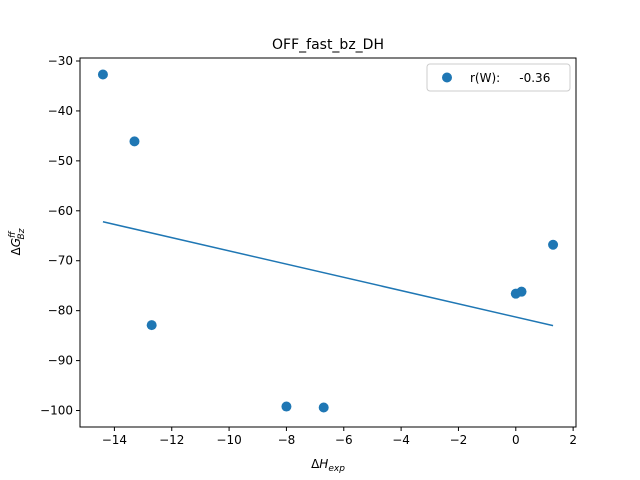 This screenshot has width=640, height=480. Describe the element at coordinates (447, 77) in the screenshot. I see `legend-marker` at that location.